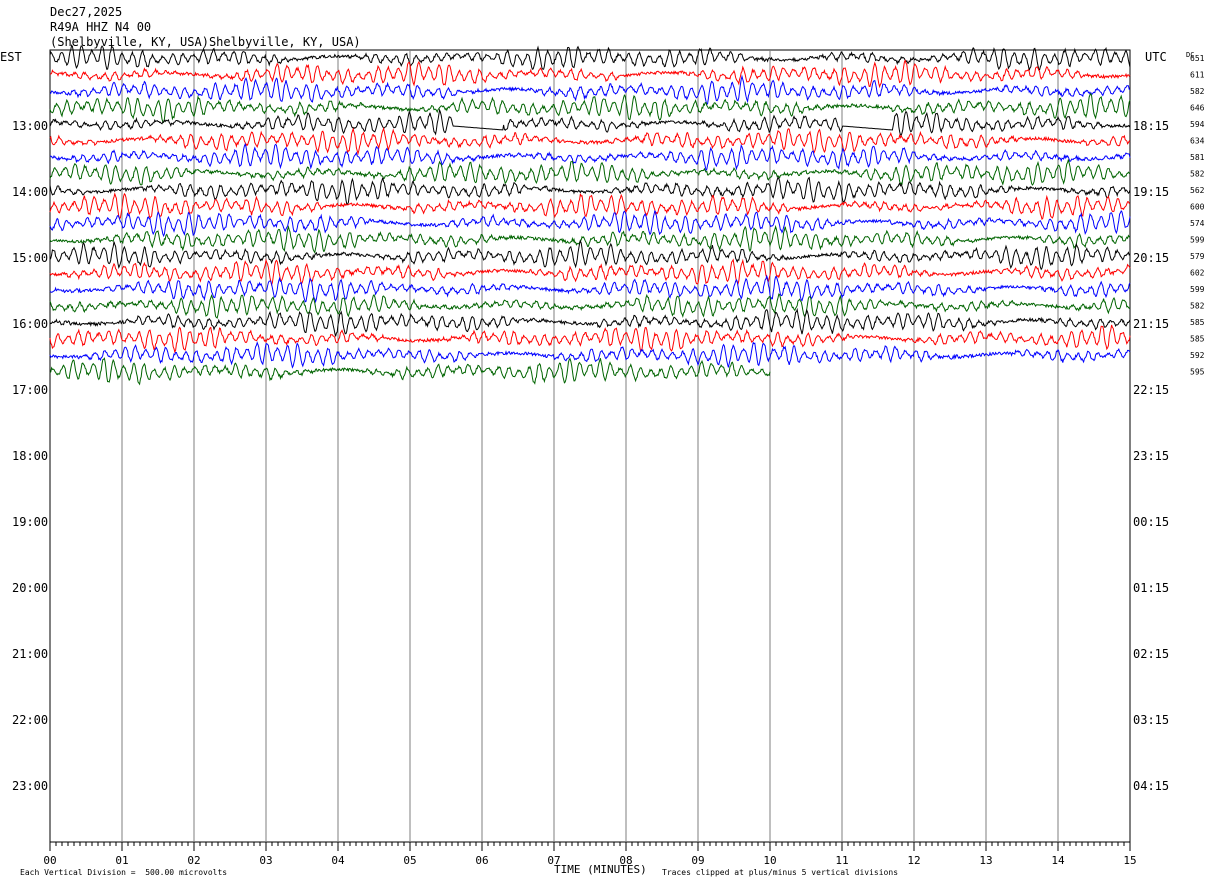 The width and height of the screenshot is (1210, 886). I want to click on right-hour-label: 21:15, so click(1151, 324).